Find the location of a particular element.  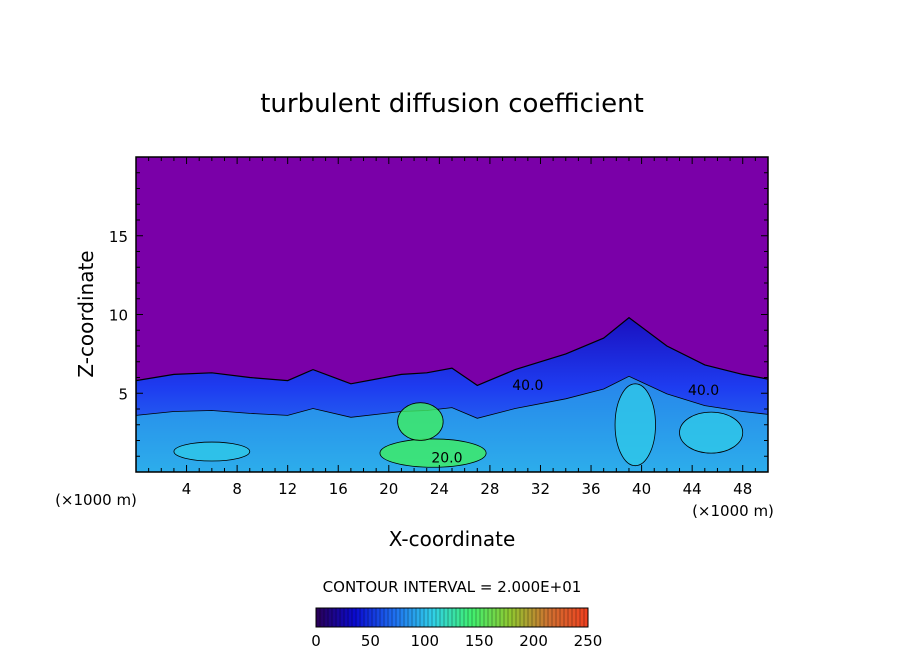

x-tick-label: 20 is located at coordinates (388, 489).